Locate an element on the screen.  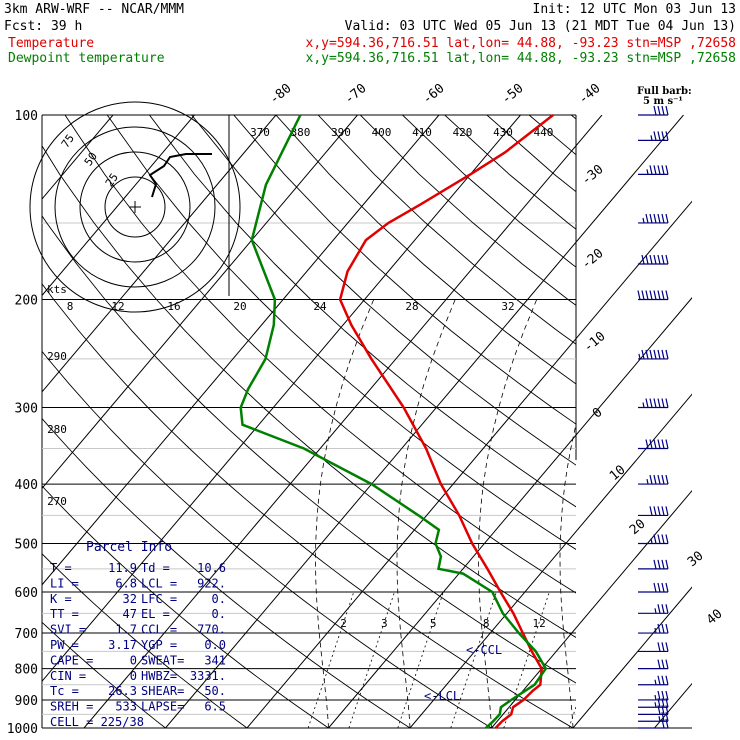
forecast-hour: Fcst: 39 h is located at coordinates (43, 26).